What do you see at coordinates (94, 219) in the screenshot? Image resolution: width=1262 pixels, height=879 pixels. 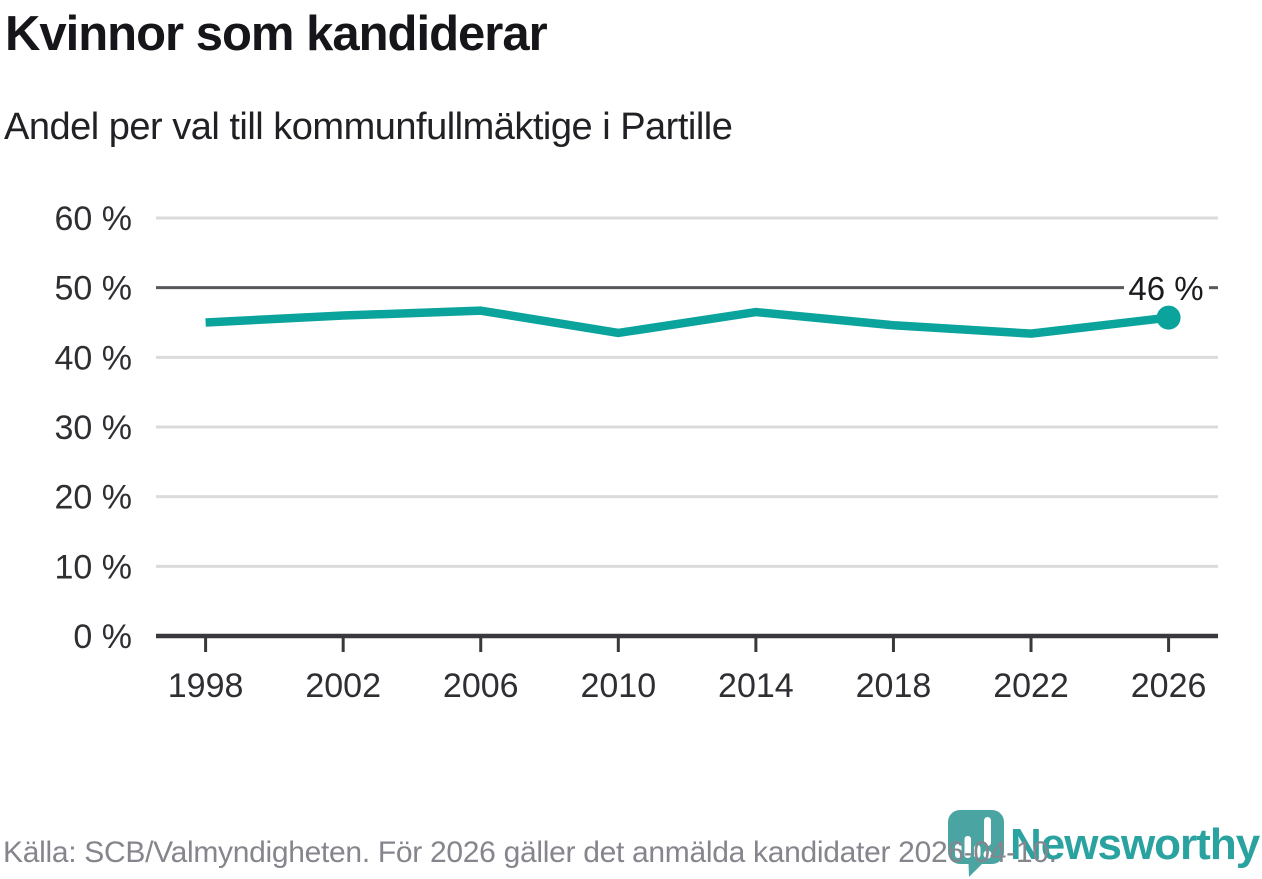 I see `y-axis-tick-label: 60 %` at bounding box center [94, 219].